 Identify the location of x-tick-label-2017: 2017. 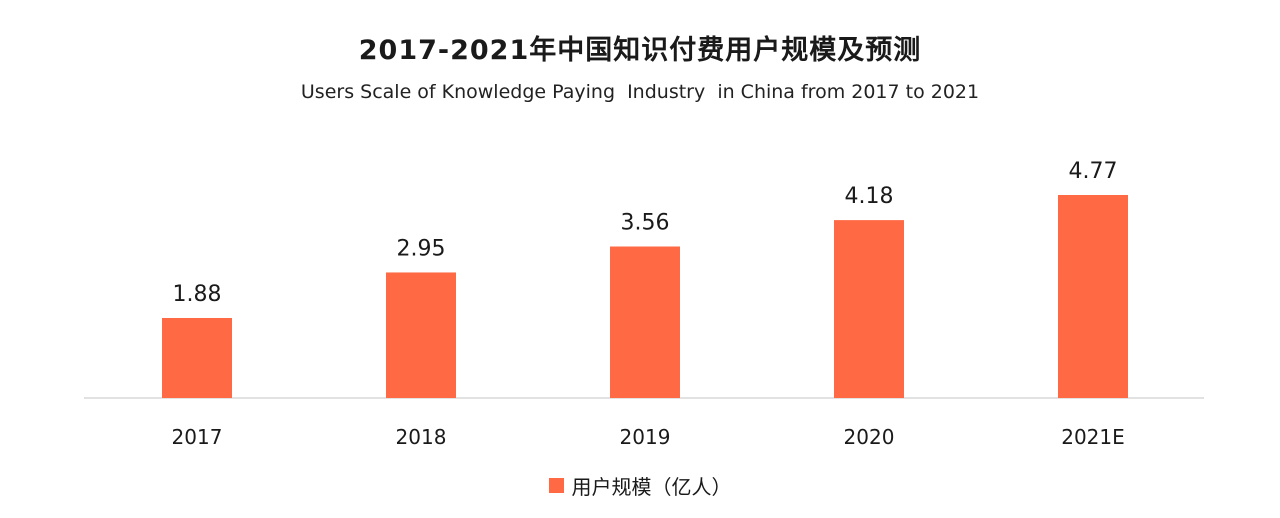
(197, 437).